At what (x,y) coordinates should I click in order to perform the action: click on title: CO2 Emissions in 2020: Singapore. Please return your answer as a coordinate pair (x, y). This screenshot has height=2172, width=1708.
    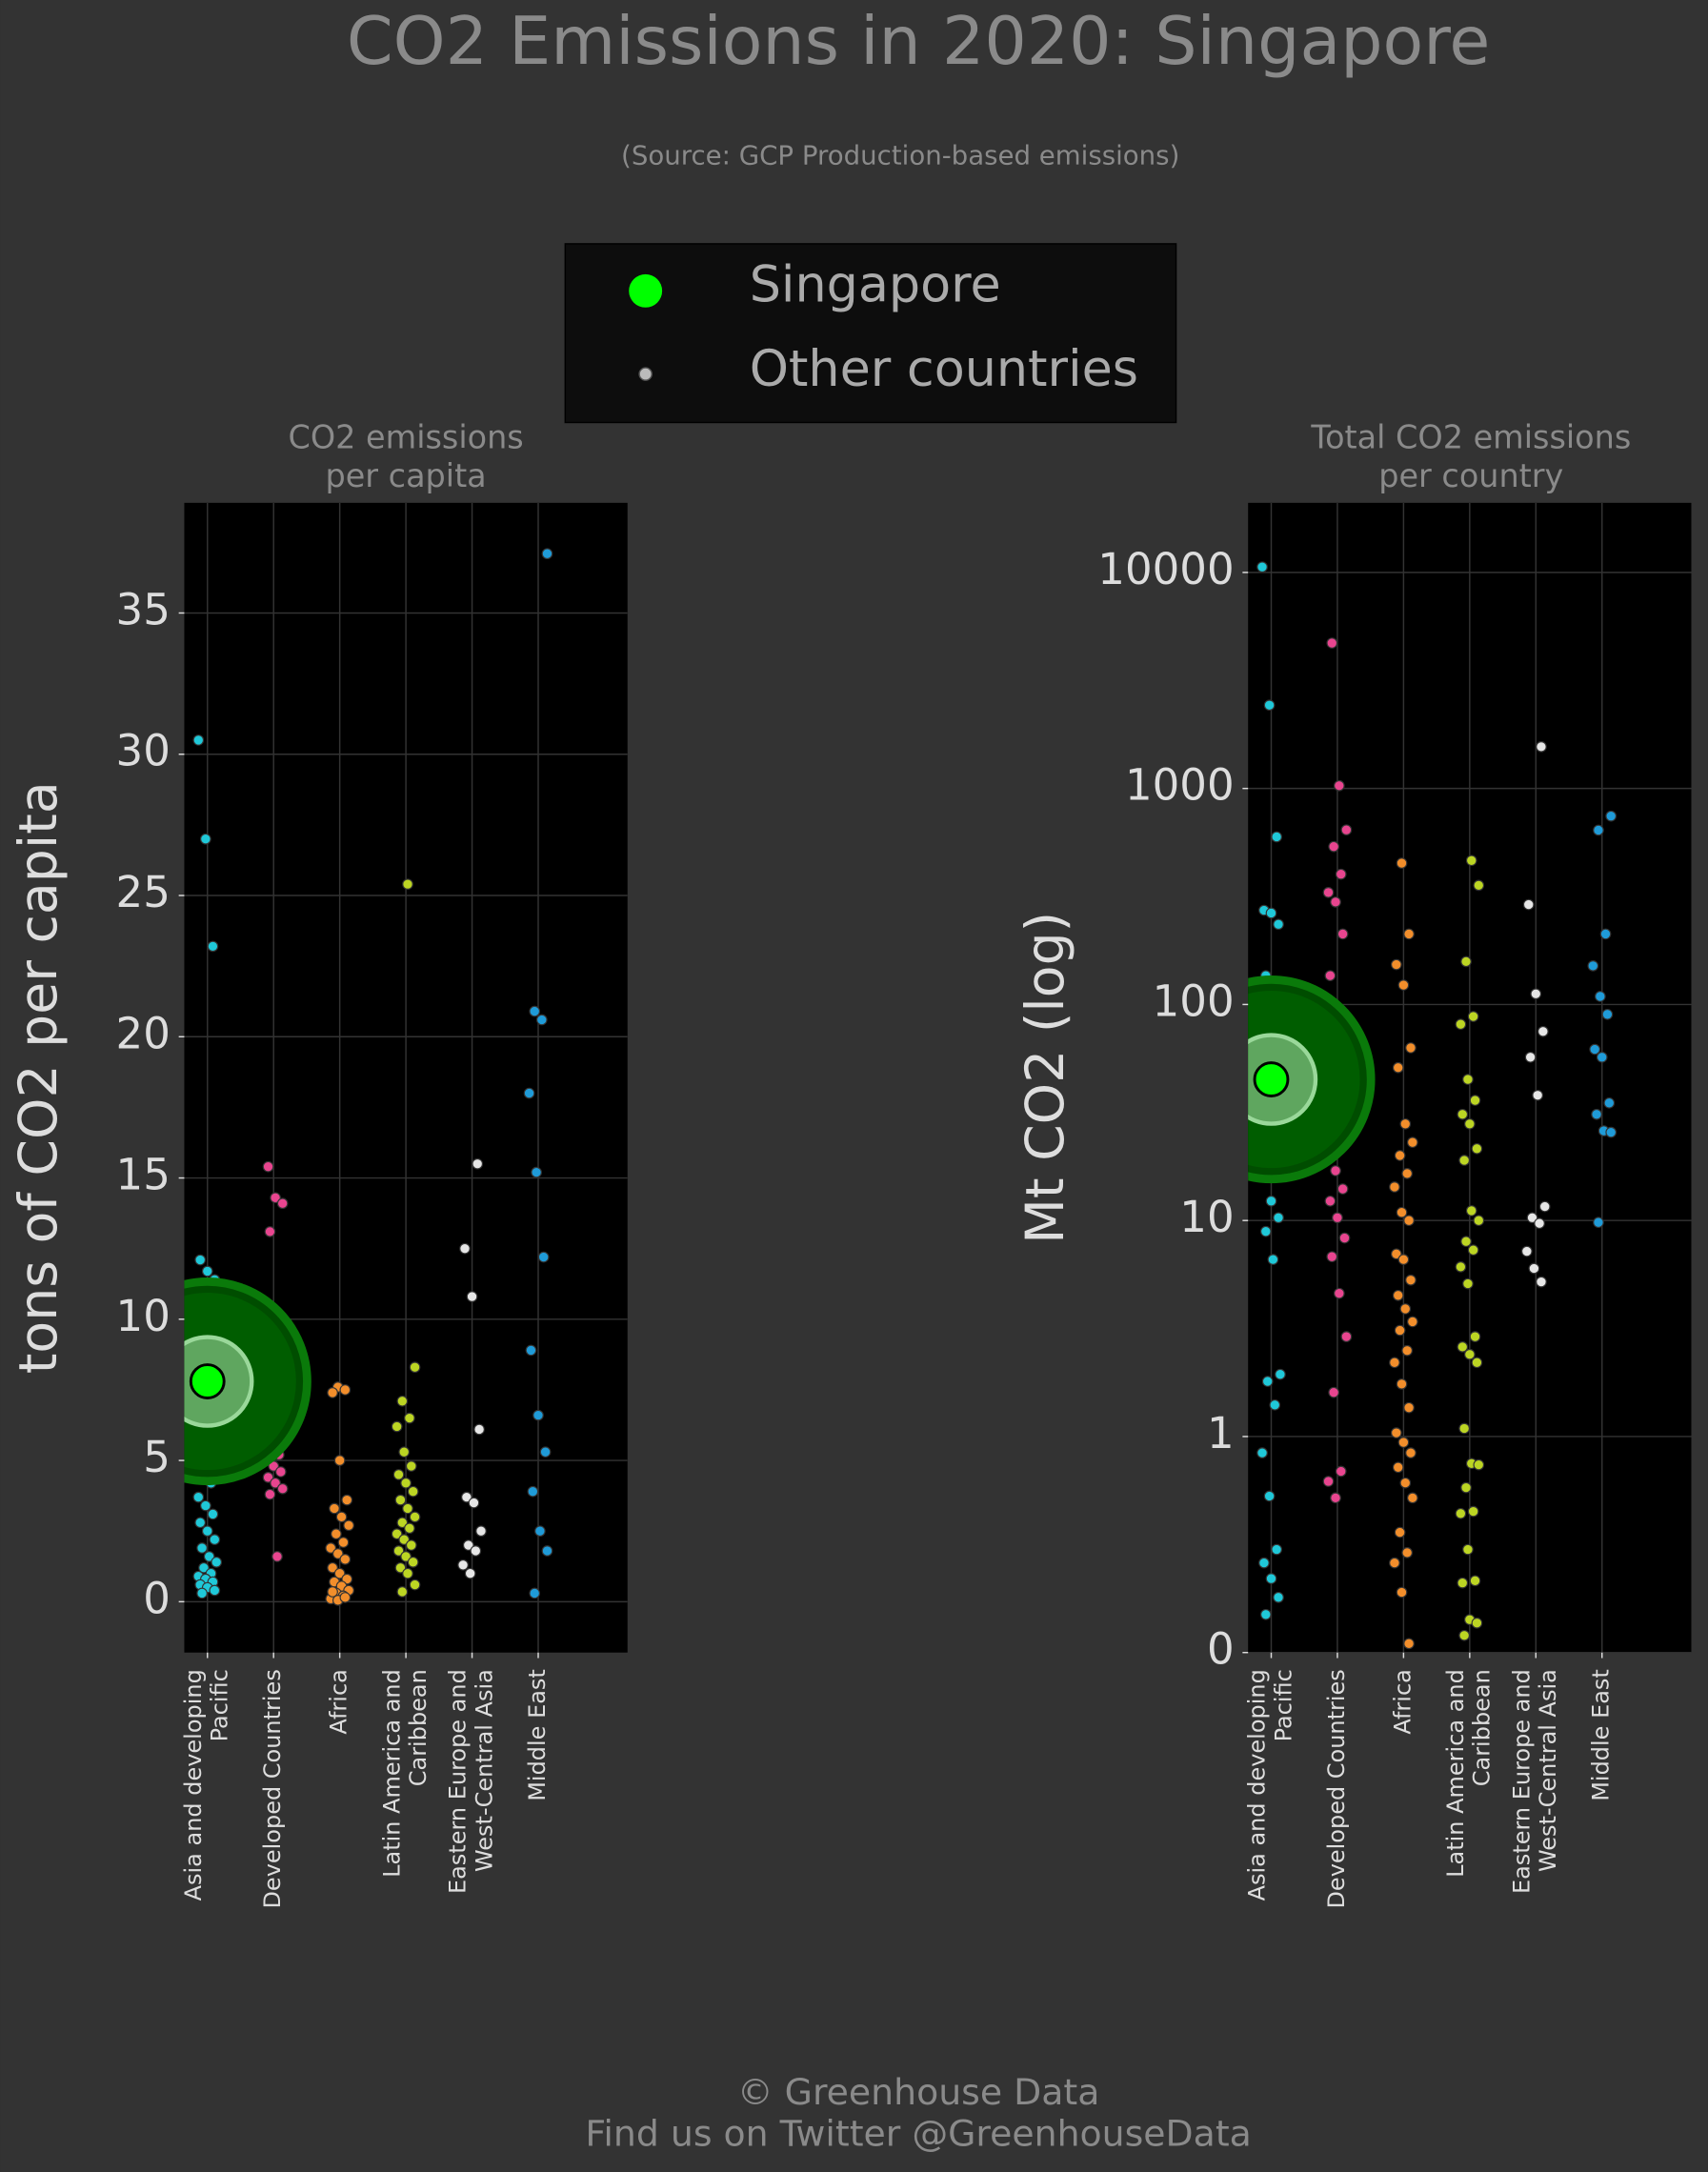
    Looking at the image, I should click on (919, 41).